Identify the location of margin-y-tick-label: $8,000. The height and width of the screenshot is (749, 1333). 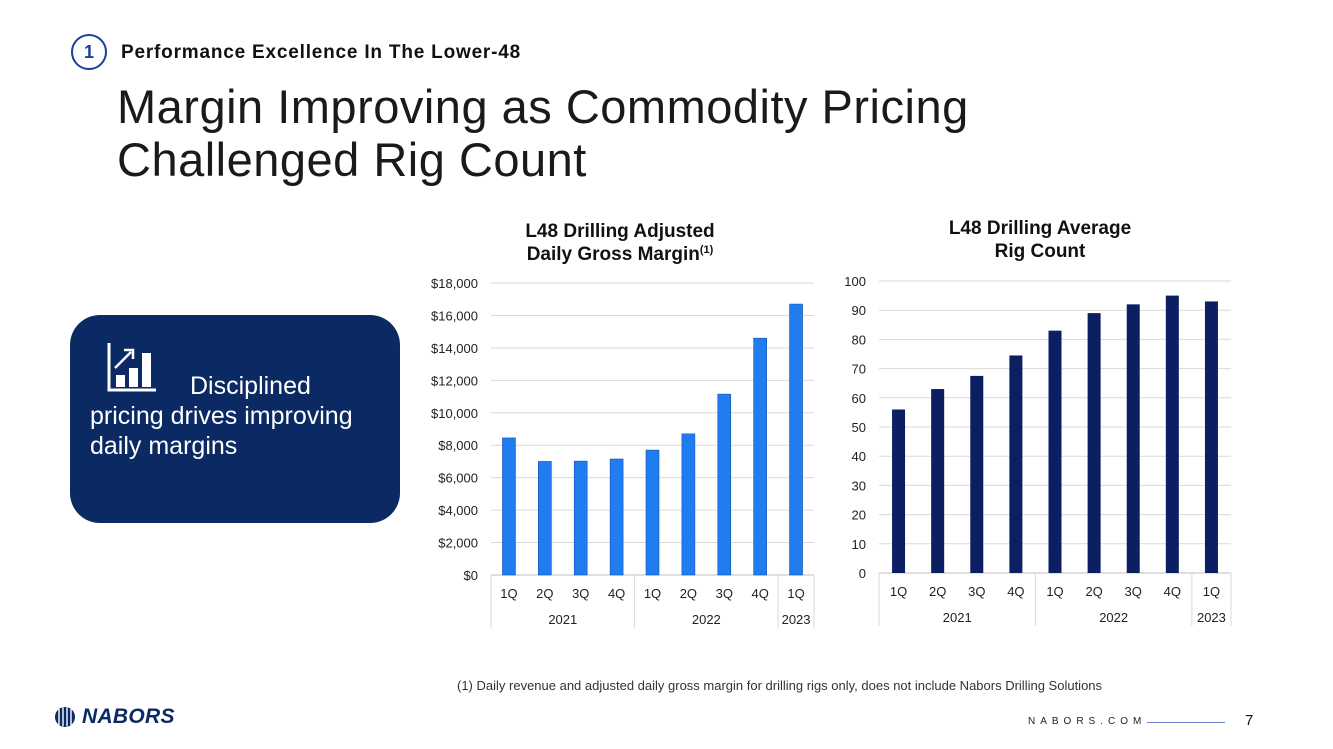
(458, 445).